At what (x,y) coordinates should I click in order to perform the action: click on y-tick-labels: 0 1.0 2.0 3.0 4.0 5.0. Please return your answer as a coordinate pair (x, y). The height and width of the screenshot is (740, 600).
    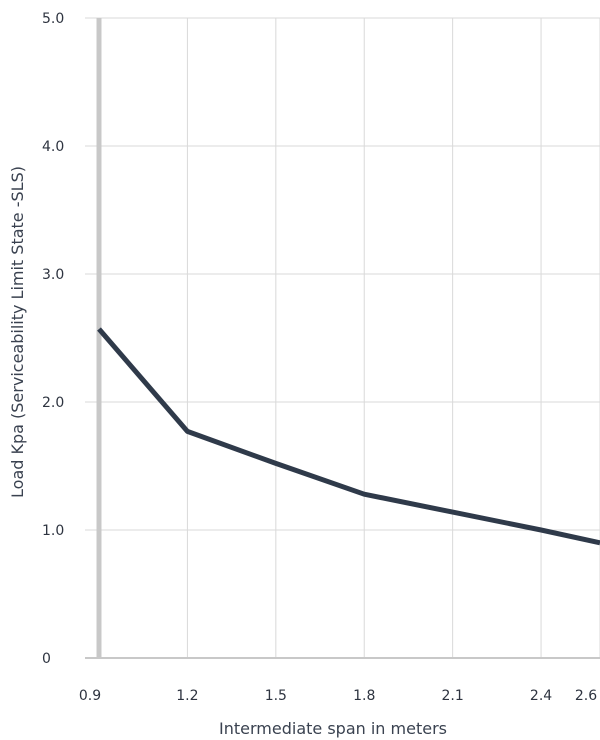
    Looking at the image, I should click on (53, 339).